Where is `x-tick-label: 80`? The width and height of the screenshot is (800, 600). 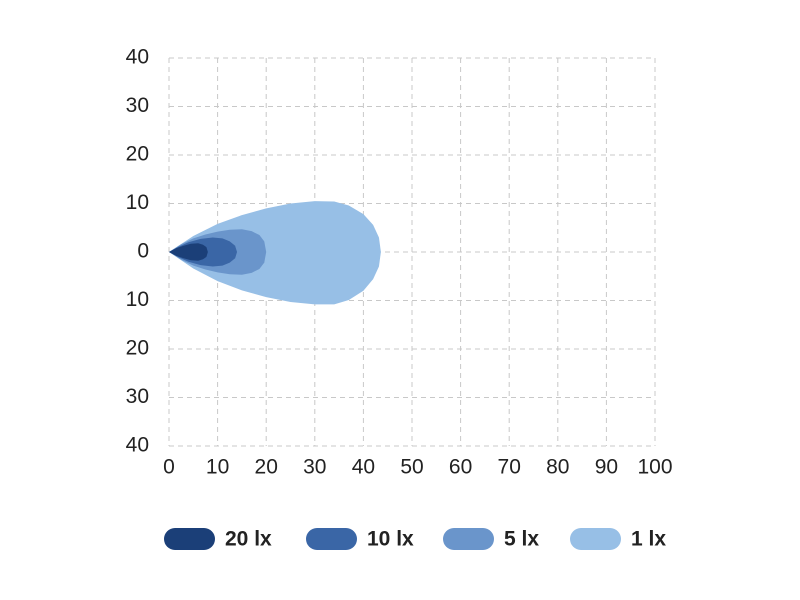 x-tick-label: 80 is located at coordinates (557, 467).